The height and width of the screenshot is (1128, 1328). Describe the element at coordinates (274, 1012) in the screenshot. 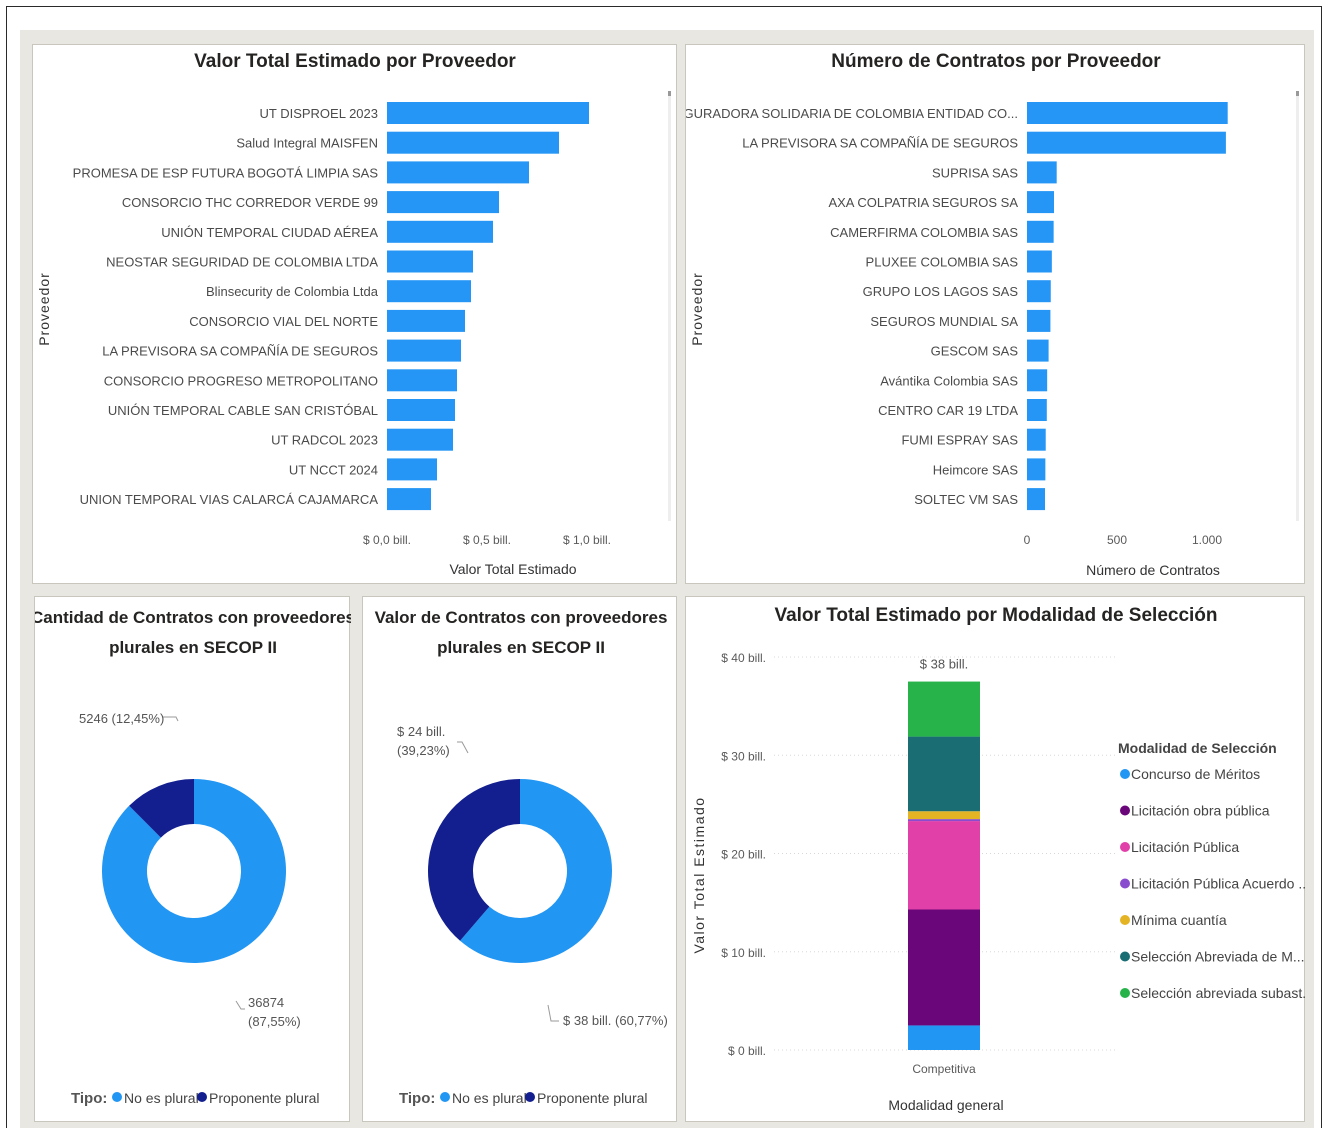

I see `data-label: 36874 (87,55%)` at that location.